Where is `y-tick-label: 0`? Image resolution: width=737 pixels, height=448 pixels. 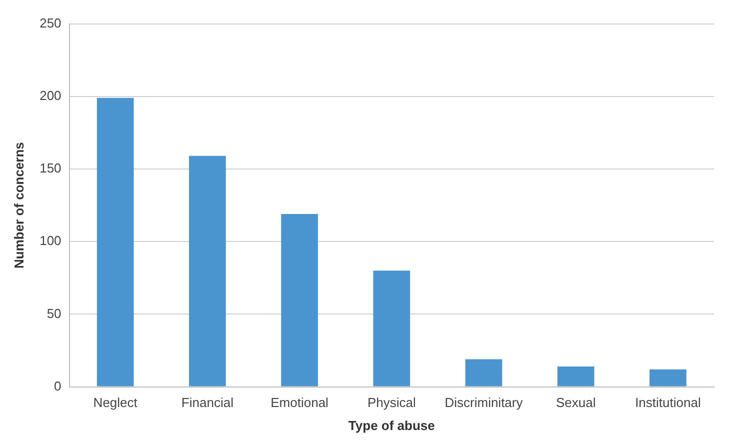 y-tick-label: 0 is located at coordinates (58, 386).